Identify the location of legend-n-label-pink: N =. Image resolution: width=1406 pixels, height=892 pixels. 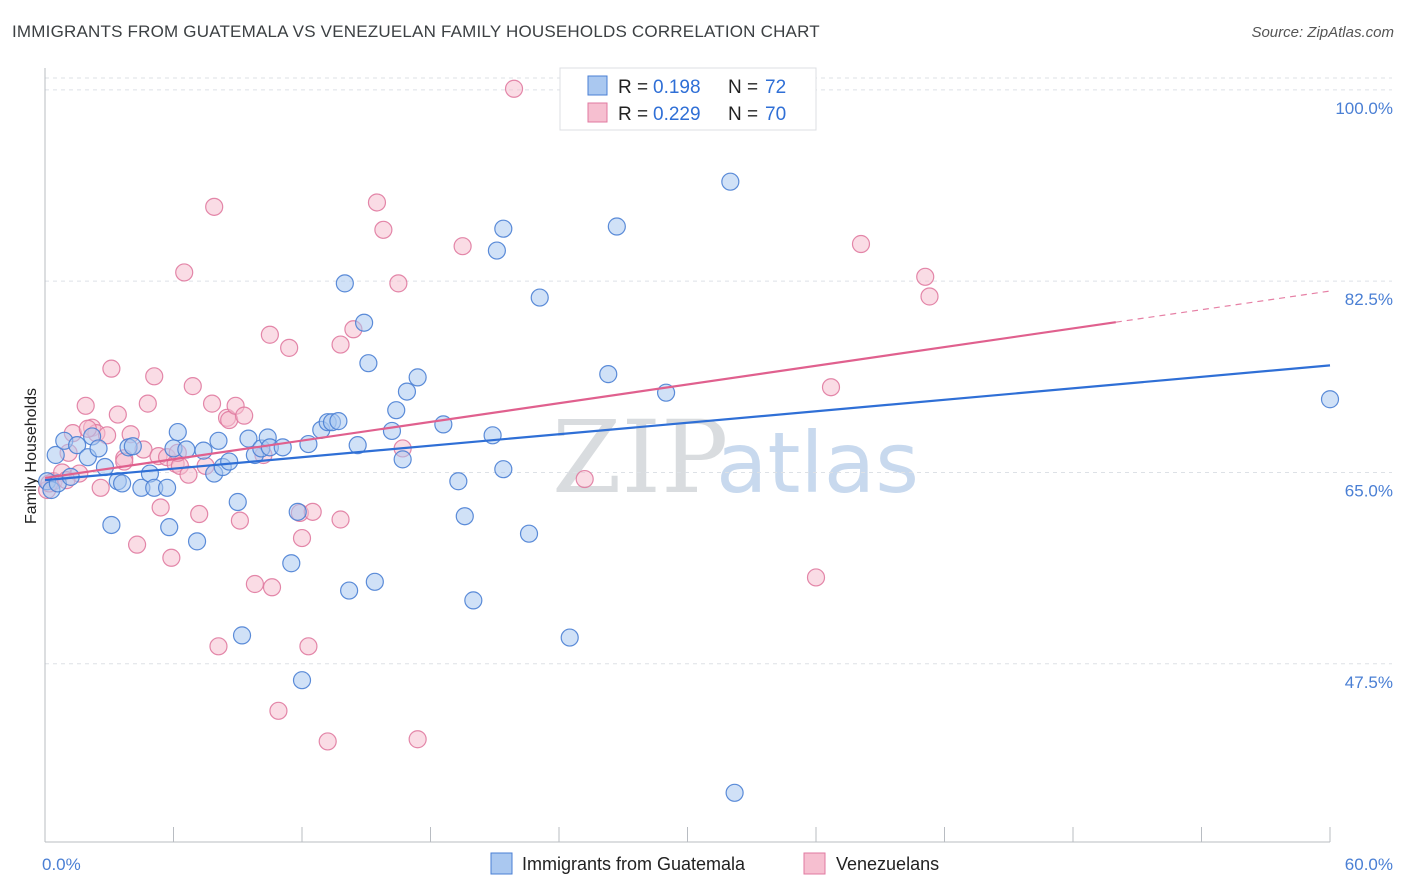
(743, 114).